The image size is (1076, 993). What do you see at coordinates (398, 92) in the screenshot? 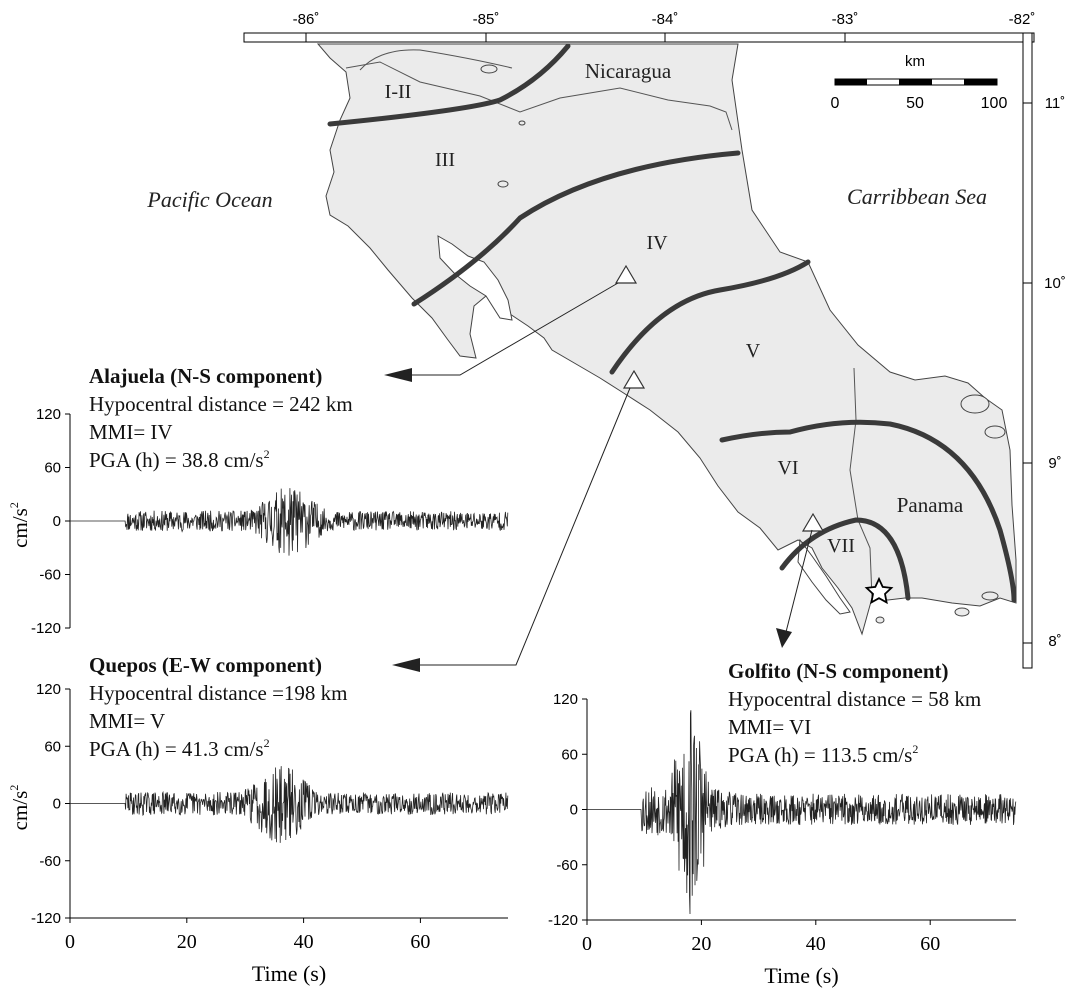
I see `zone-label-i-ii: I-II` at bounding box center [398, 92].